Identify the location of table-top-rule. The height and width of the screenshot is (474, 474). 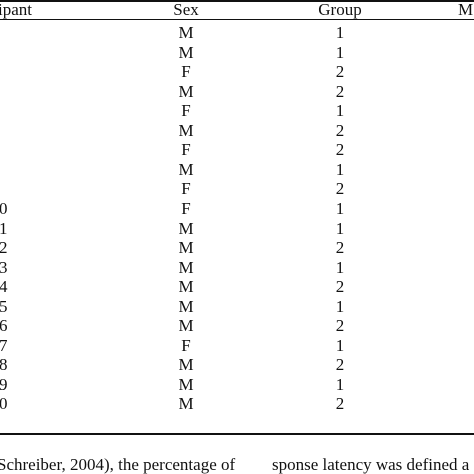
(237, 1).